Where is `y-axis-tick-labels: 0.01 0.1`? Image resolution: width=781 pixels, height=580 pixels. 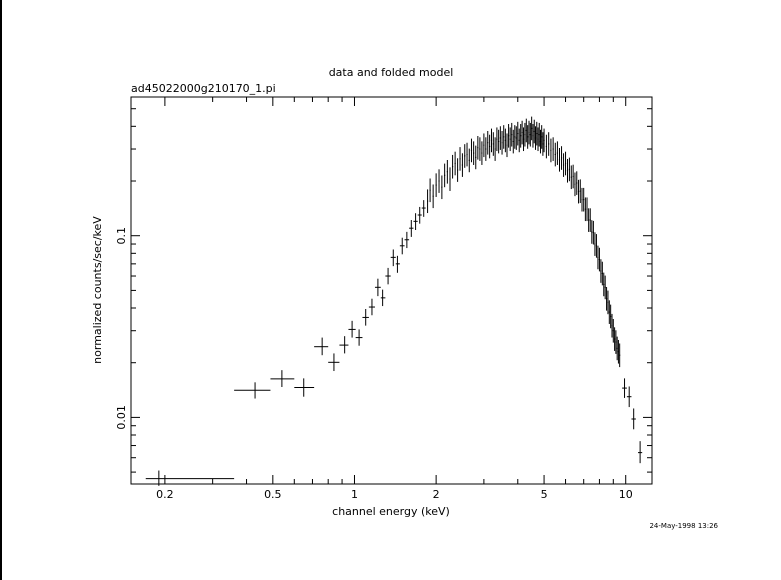
y-axis-tick-labels: 0.01 0.1 is located at coordinates (121, 328).